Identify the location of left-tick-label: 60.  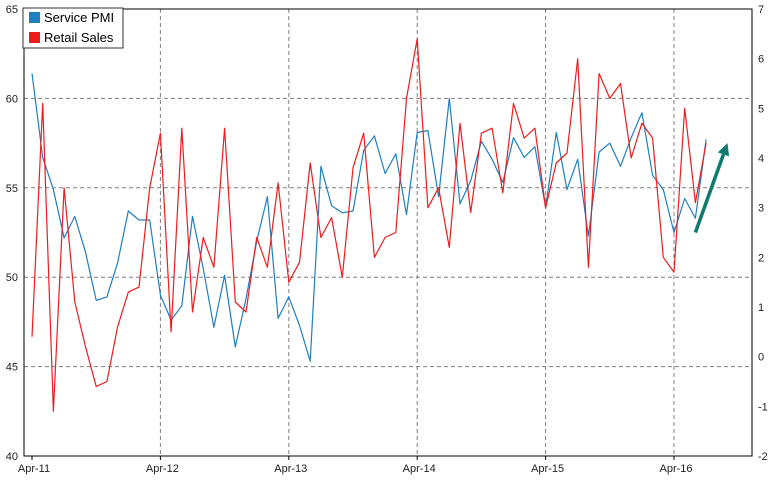
(12, 99).